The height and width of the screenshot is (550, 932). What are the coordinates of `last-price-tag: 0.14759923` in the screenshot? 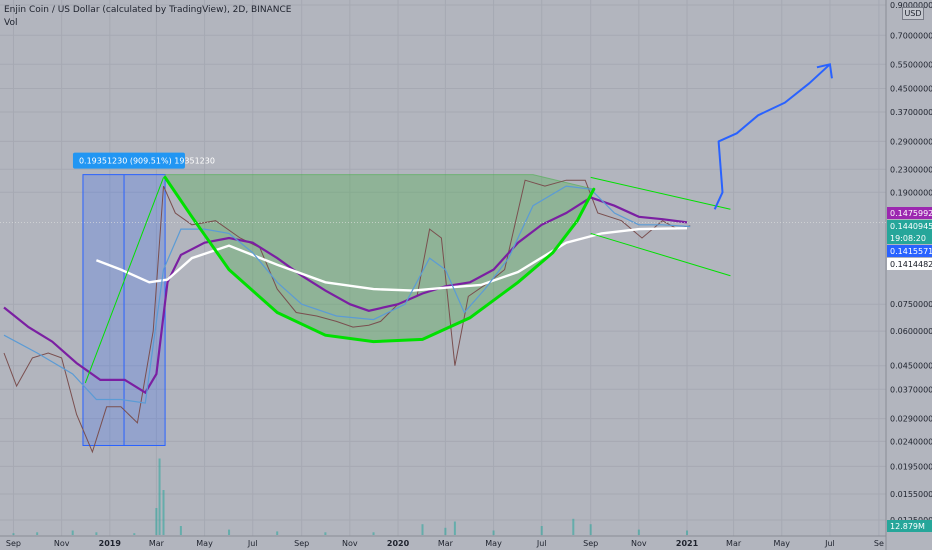 It's located at (909, 213).